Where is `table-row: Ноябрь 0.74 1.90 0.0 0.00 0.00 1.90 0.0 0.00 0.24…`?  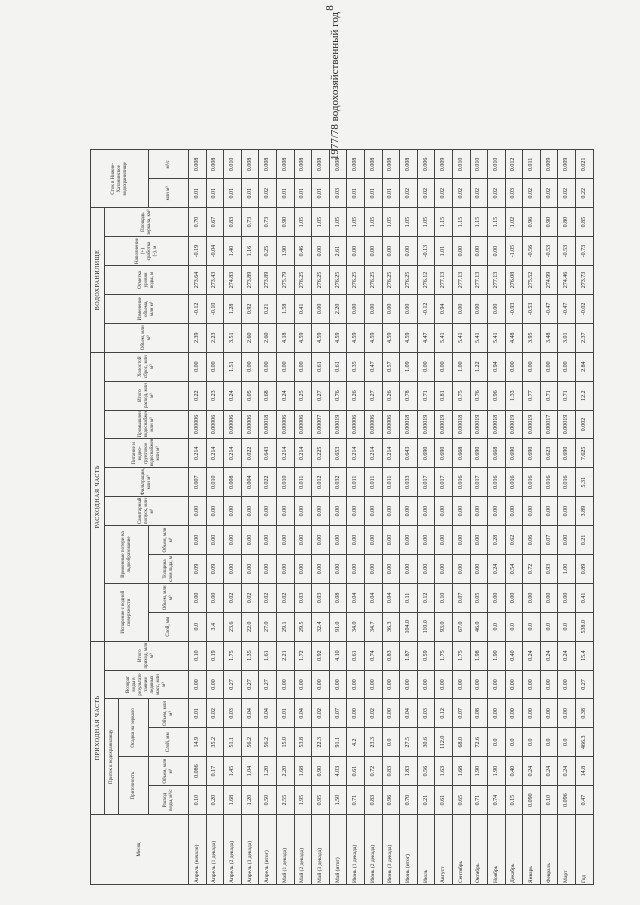 table-row: Ноябрь 0.74 1.90 0.0 0.00 0.00 1.90 0.0 0.00 0.24… is located at coordinates (496, 517).